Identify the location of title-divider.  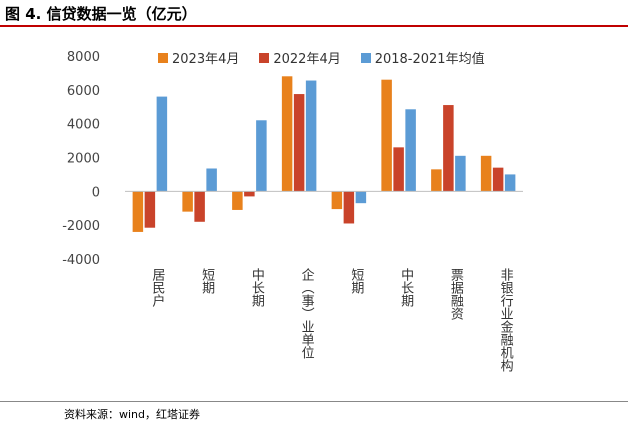
(314, 26).